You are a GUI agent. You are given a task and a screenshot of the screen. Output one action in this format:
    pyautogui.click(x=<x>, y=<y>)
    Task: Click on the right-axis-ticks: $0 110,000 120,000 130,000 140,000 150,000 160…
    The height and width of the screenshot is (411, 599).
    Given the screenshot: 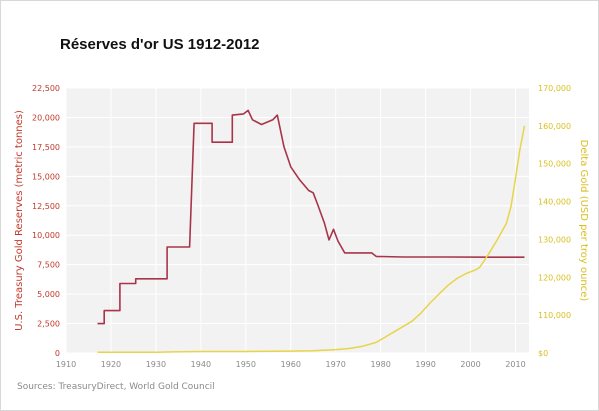 What is the action you would take?
    pyautogui.click(x=554, y=221)
    